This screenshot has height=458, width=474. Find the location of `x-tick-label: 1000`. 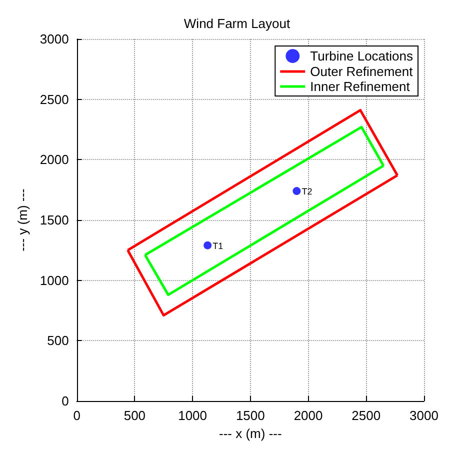

x-tick-label: 1000 is located at coordinates (193, 415).